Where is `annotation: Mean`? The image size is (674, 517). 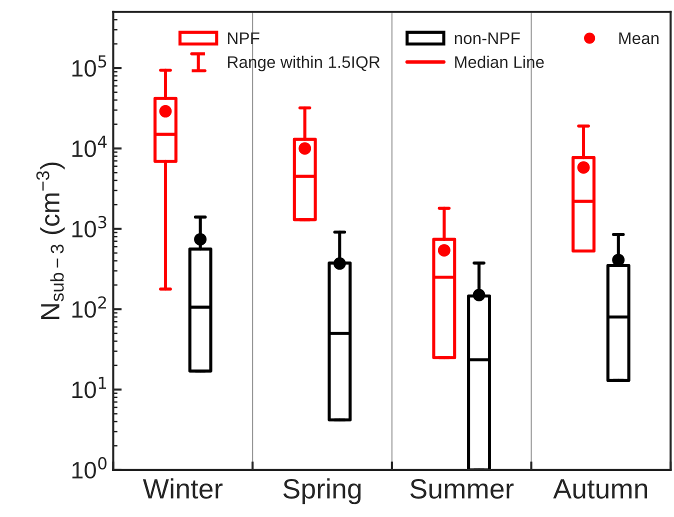 annotation: Mean is located at coordinates (639, 38).